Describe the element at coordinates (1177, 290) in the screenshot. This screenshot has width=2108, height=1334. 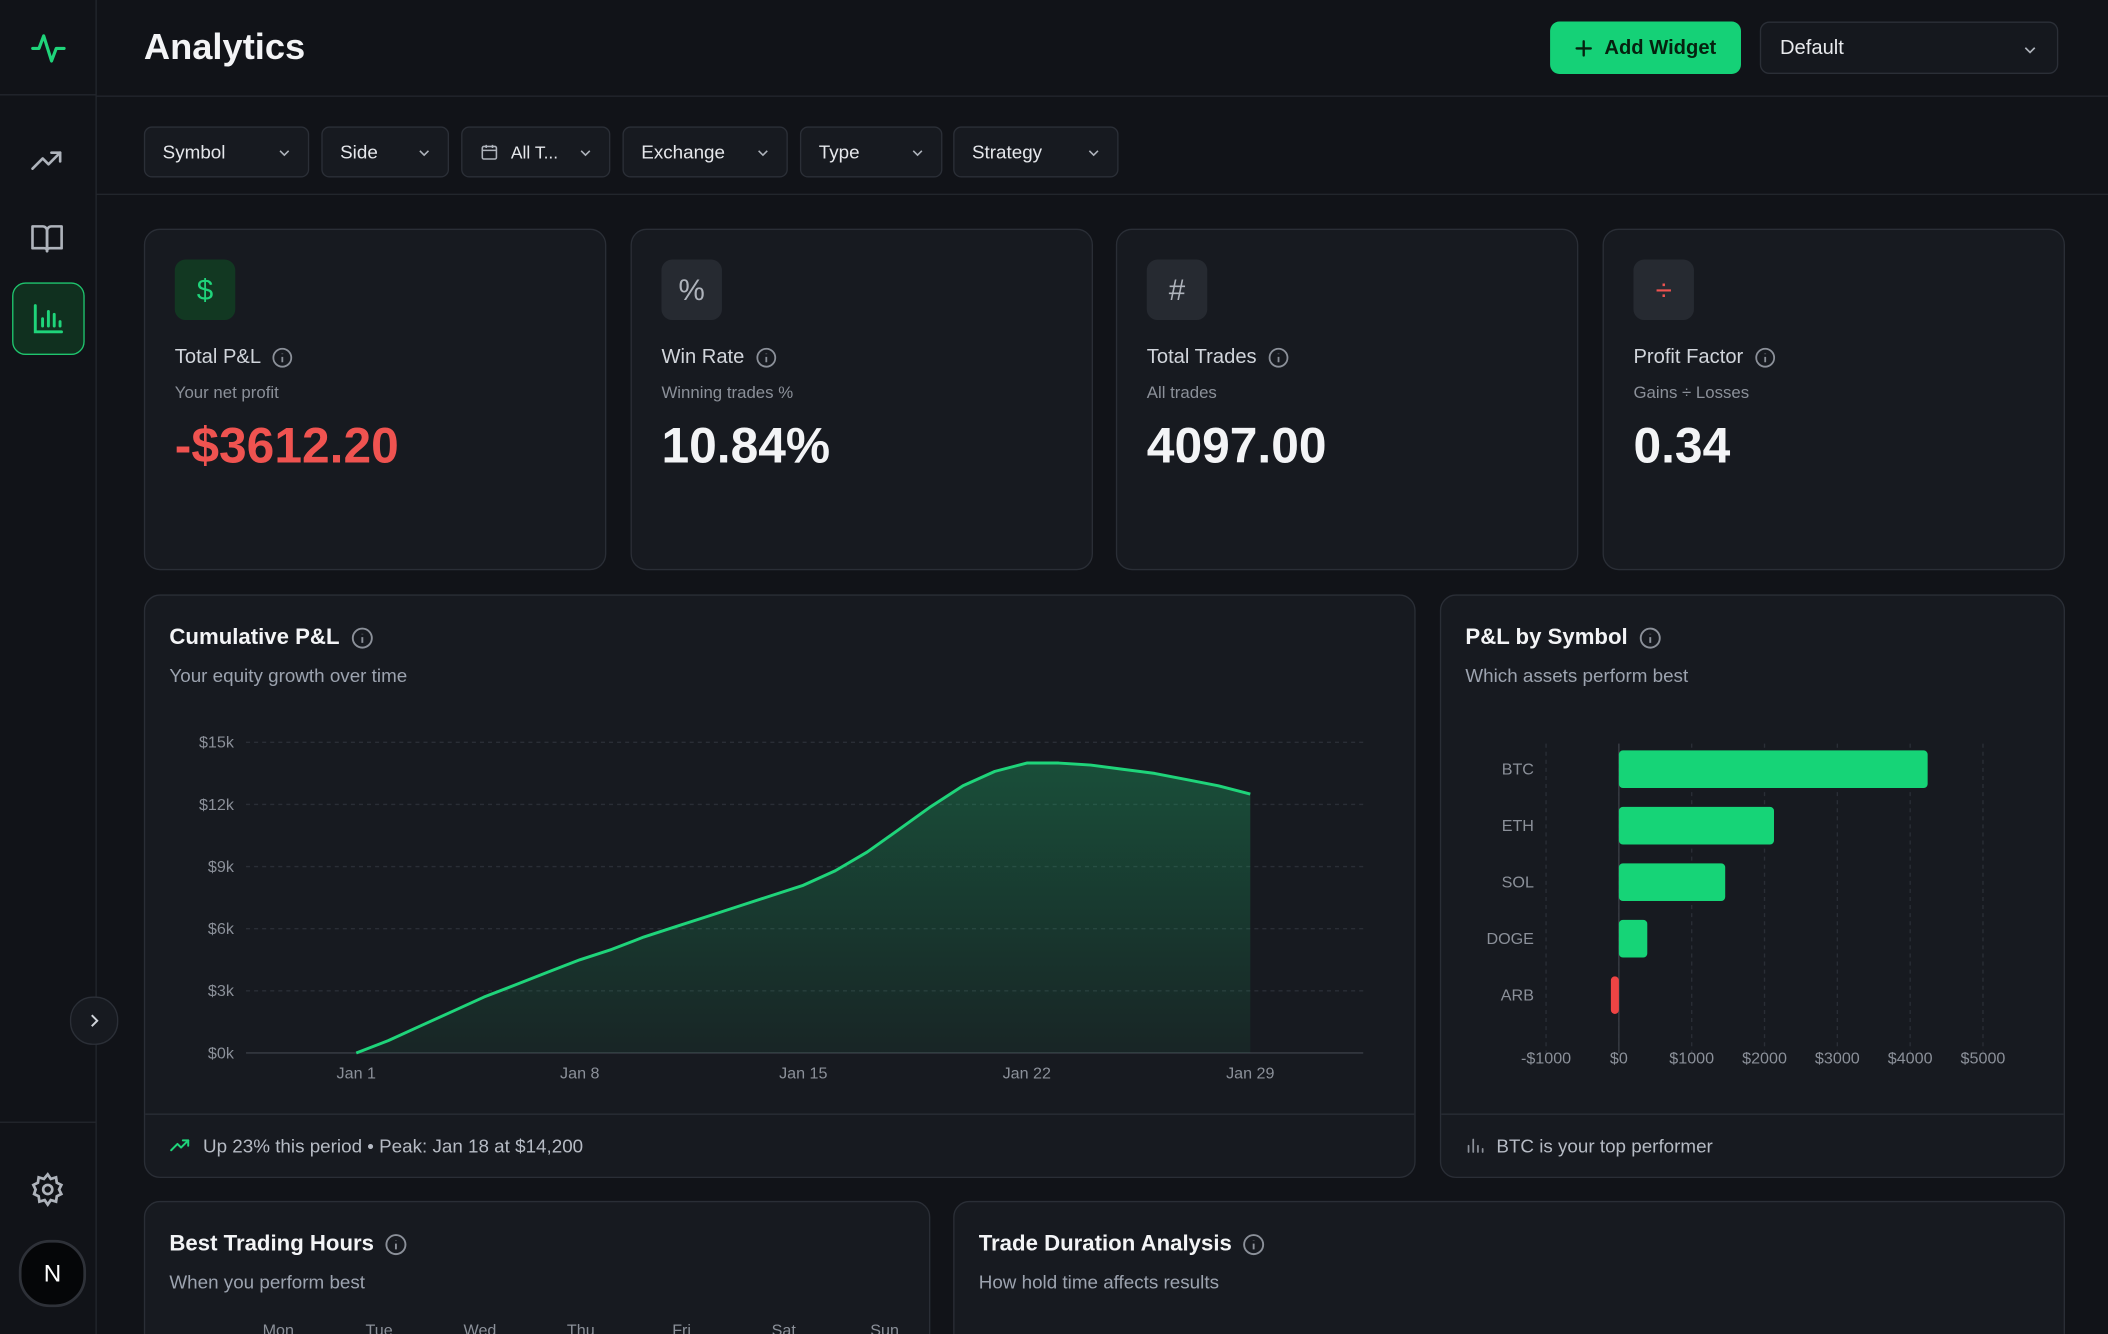
I see `stat-icon: #` at that location.